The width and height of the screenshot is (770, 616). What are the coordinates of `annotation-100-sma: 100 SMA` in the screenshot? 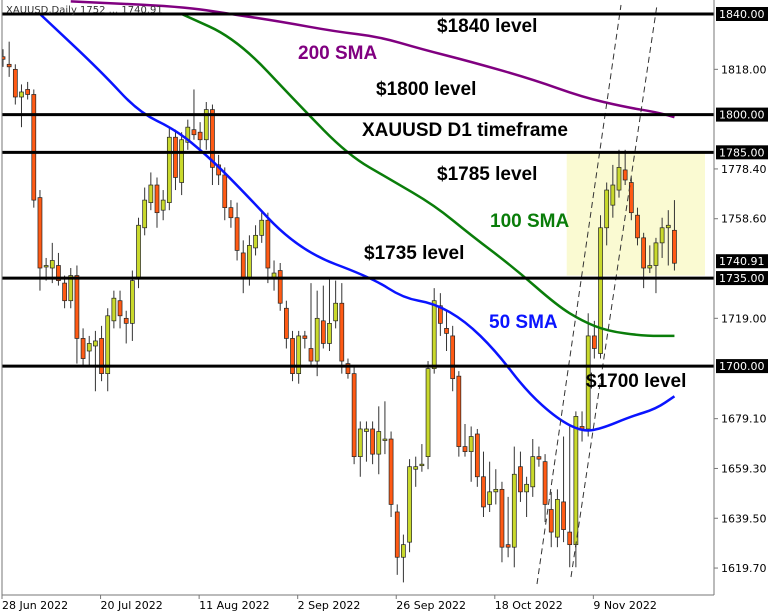 It's located at (529, 221).